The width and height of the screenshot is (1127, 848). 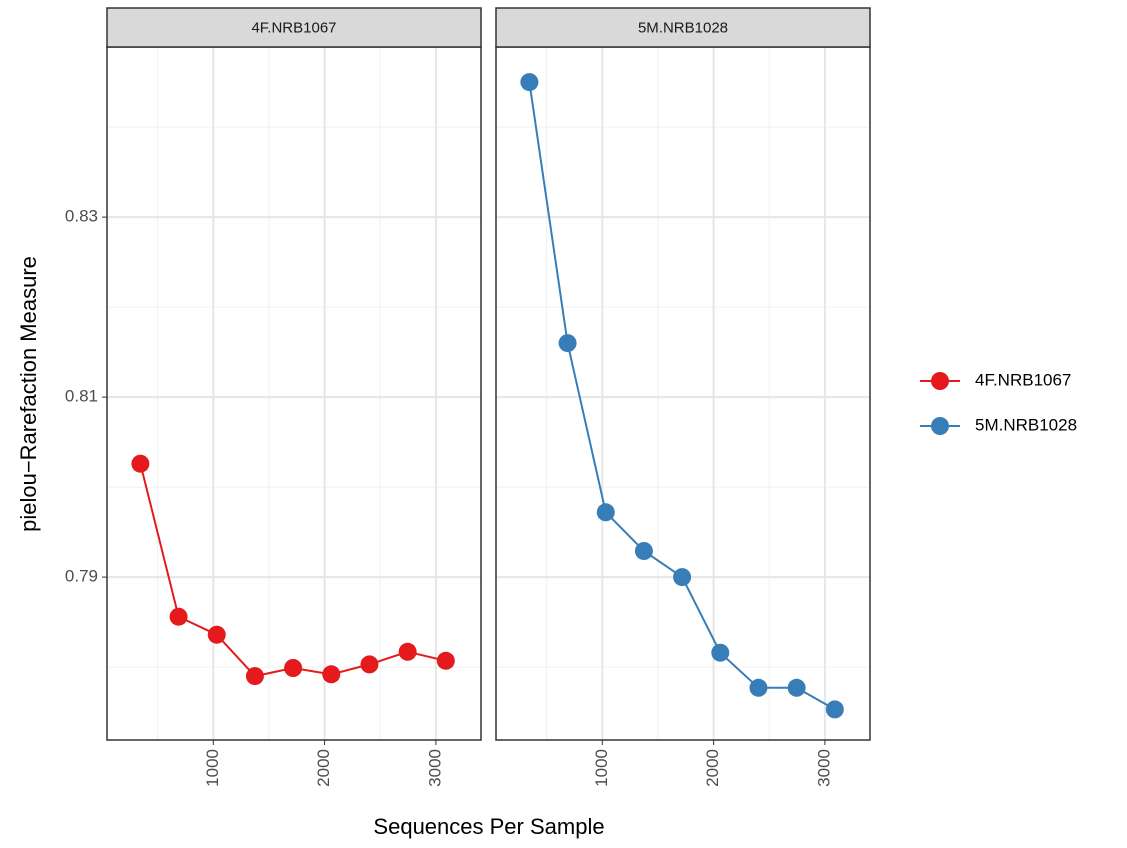 I want to click on x-axis-title: Sequences Per Sample, so click(x=488, y=826).